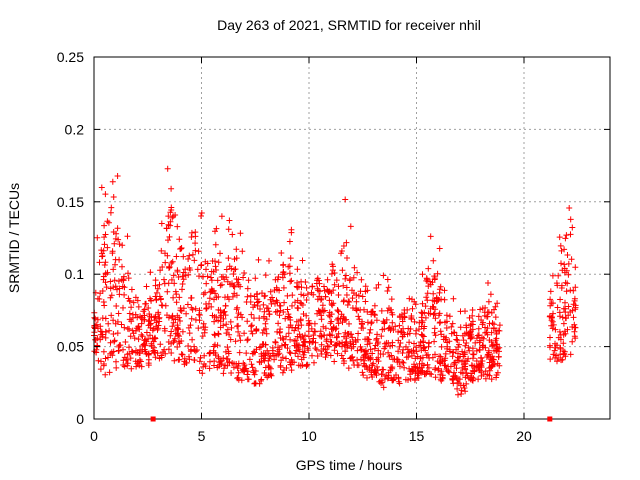  I want to click on y-tick-label: 0.25, so click(70, 57).